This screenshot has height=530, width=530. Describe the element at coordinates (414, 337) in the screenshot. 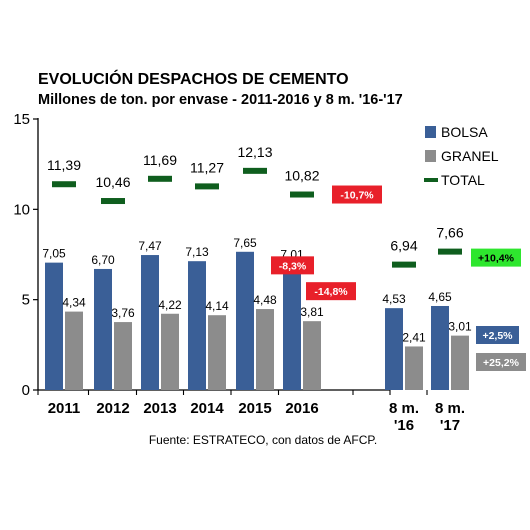

I see `data-label-granel: 2,41` at that location.